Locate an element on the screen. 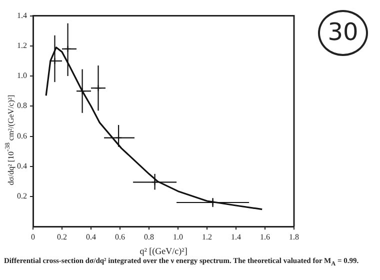 The height and width of the screenshot is (280, 380). x-tick-label: 0.4 is located at coordinates (91, 237).